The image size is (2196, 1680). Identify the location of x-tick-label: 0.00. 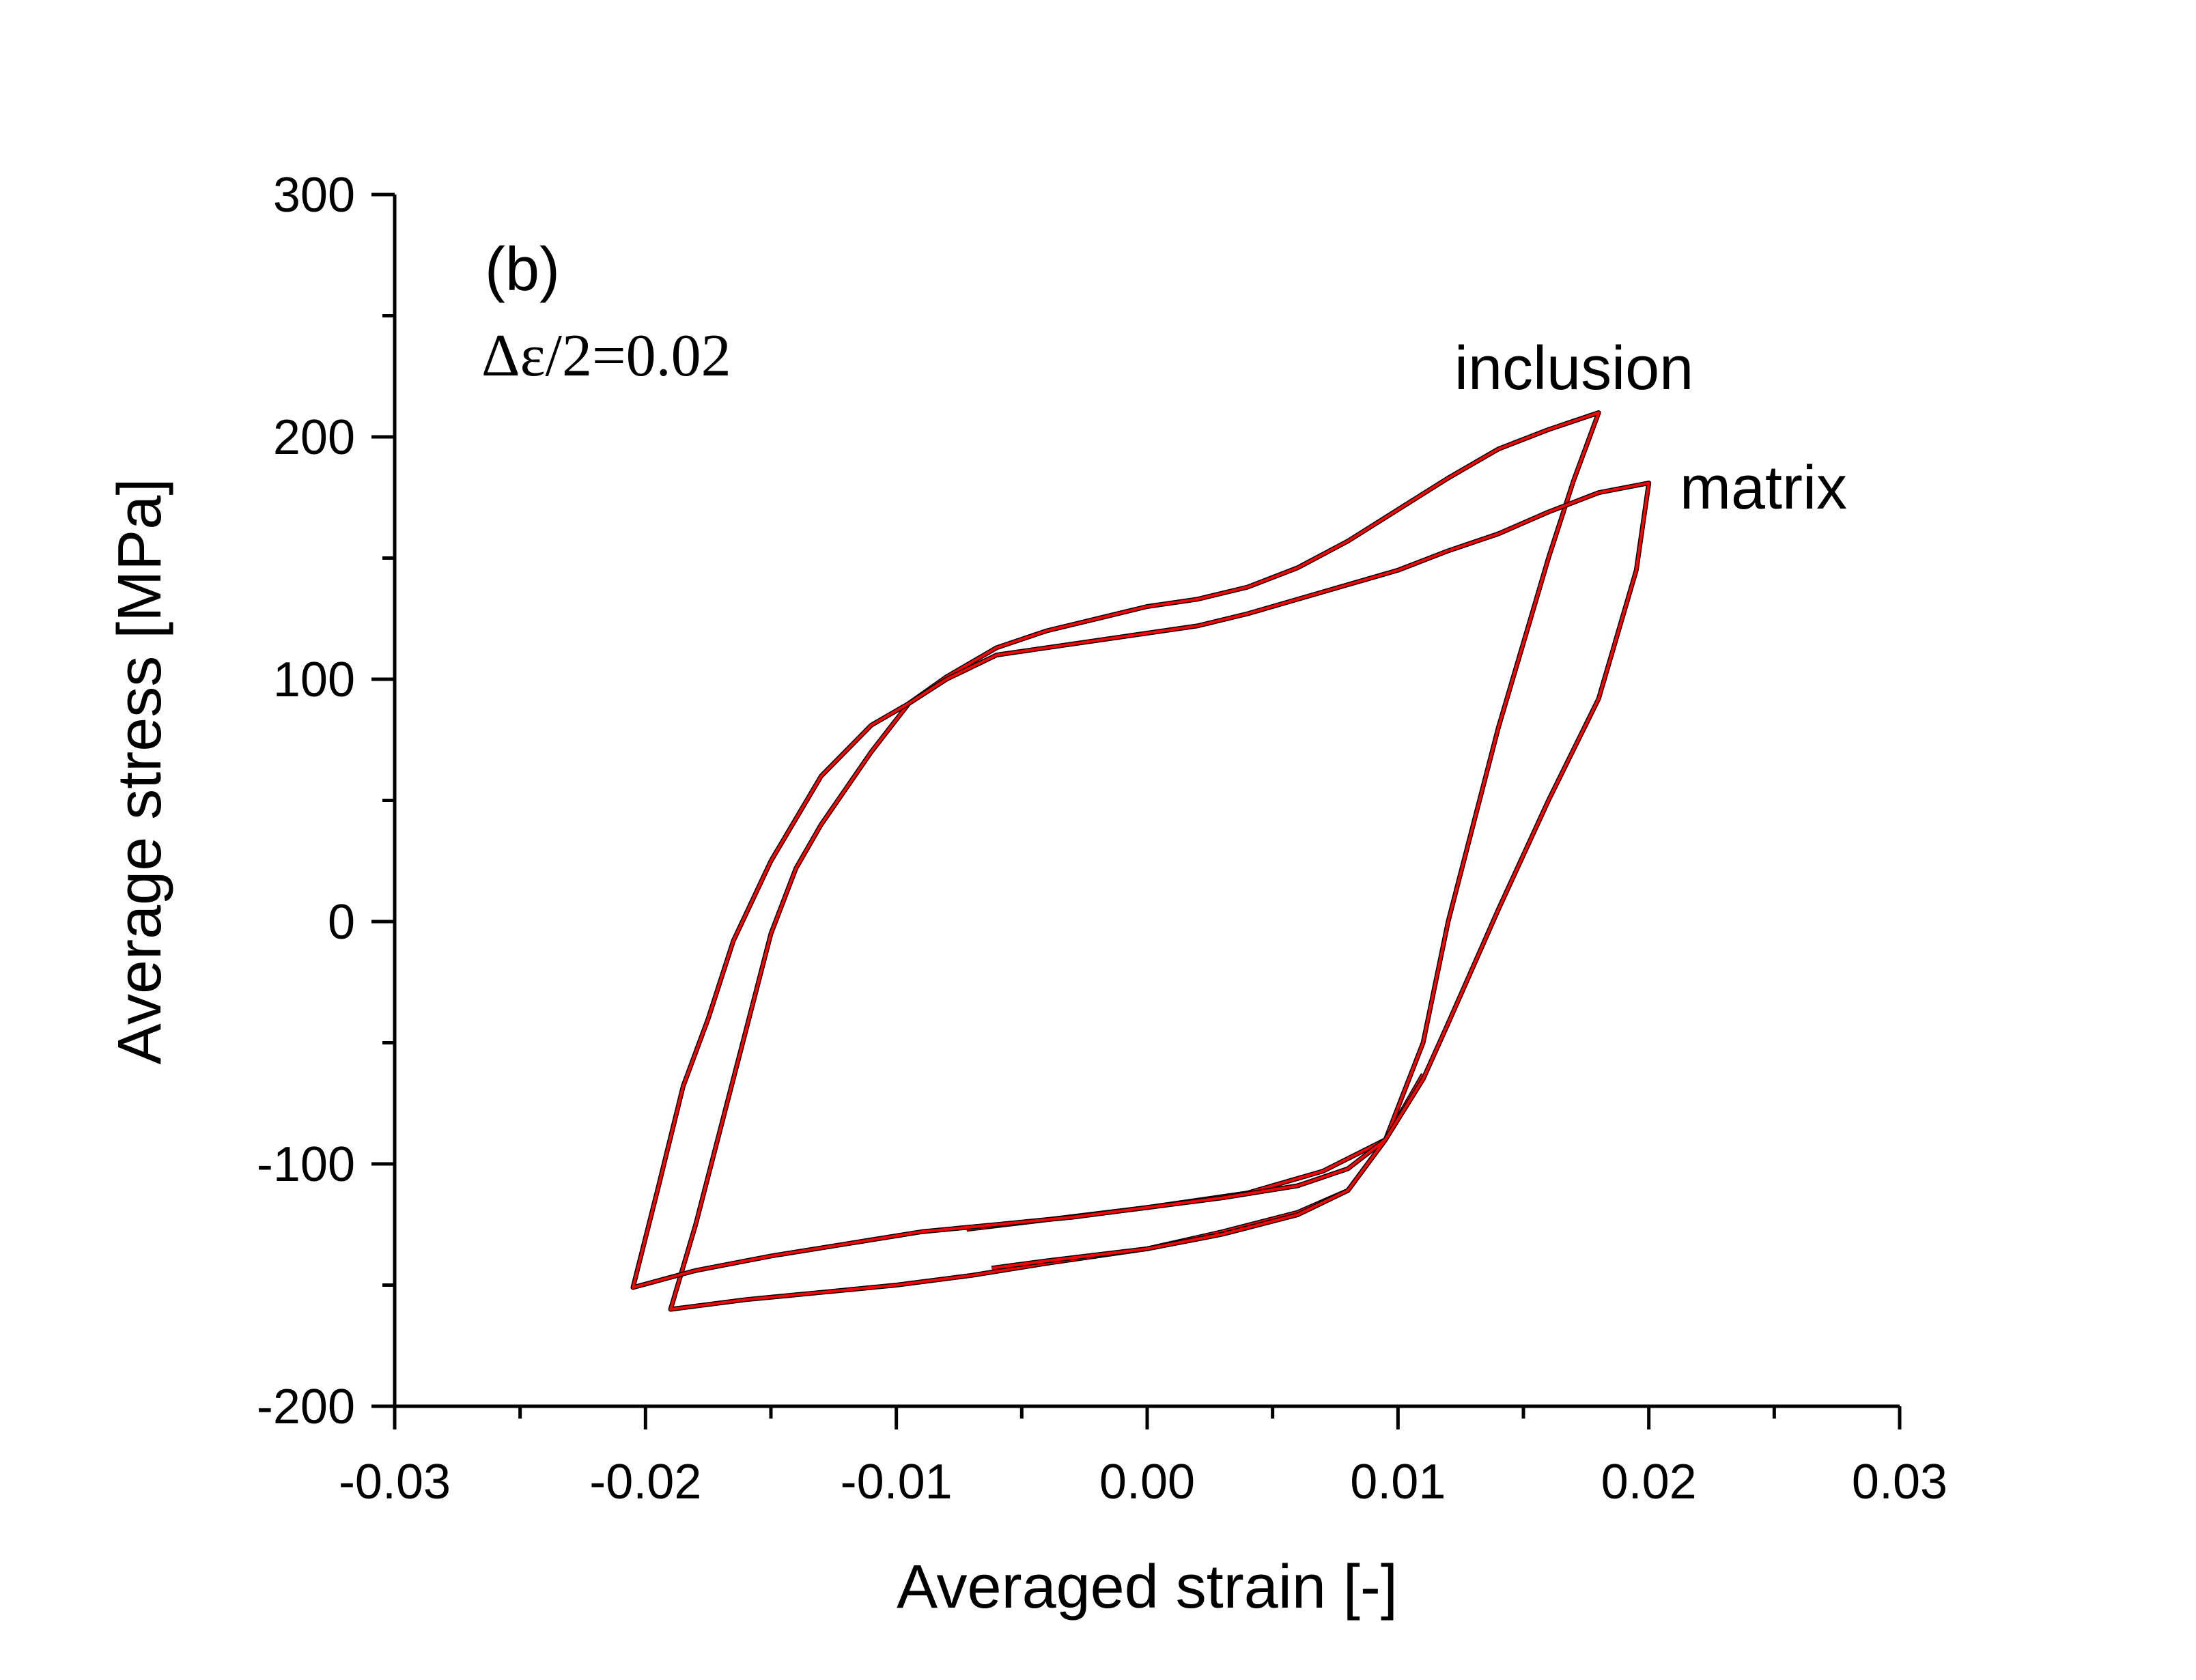
(1147, 1482).